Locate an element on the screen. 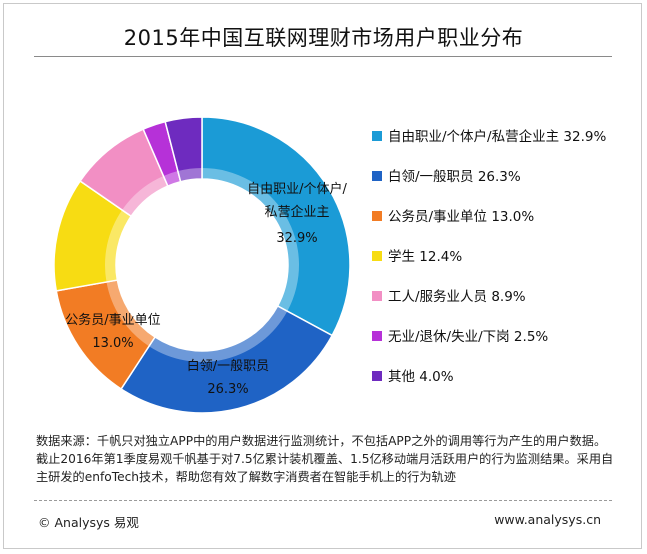  slice-label-self-employed-line1: 自由职业/个体户/ is located at coordinates (297, 189).